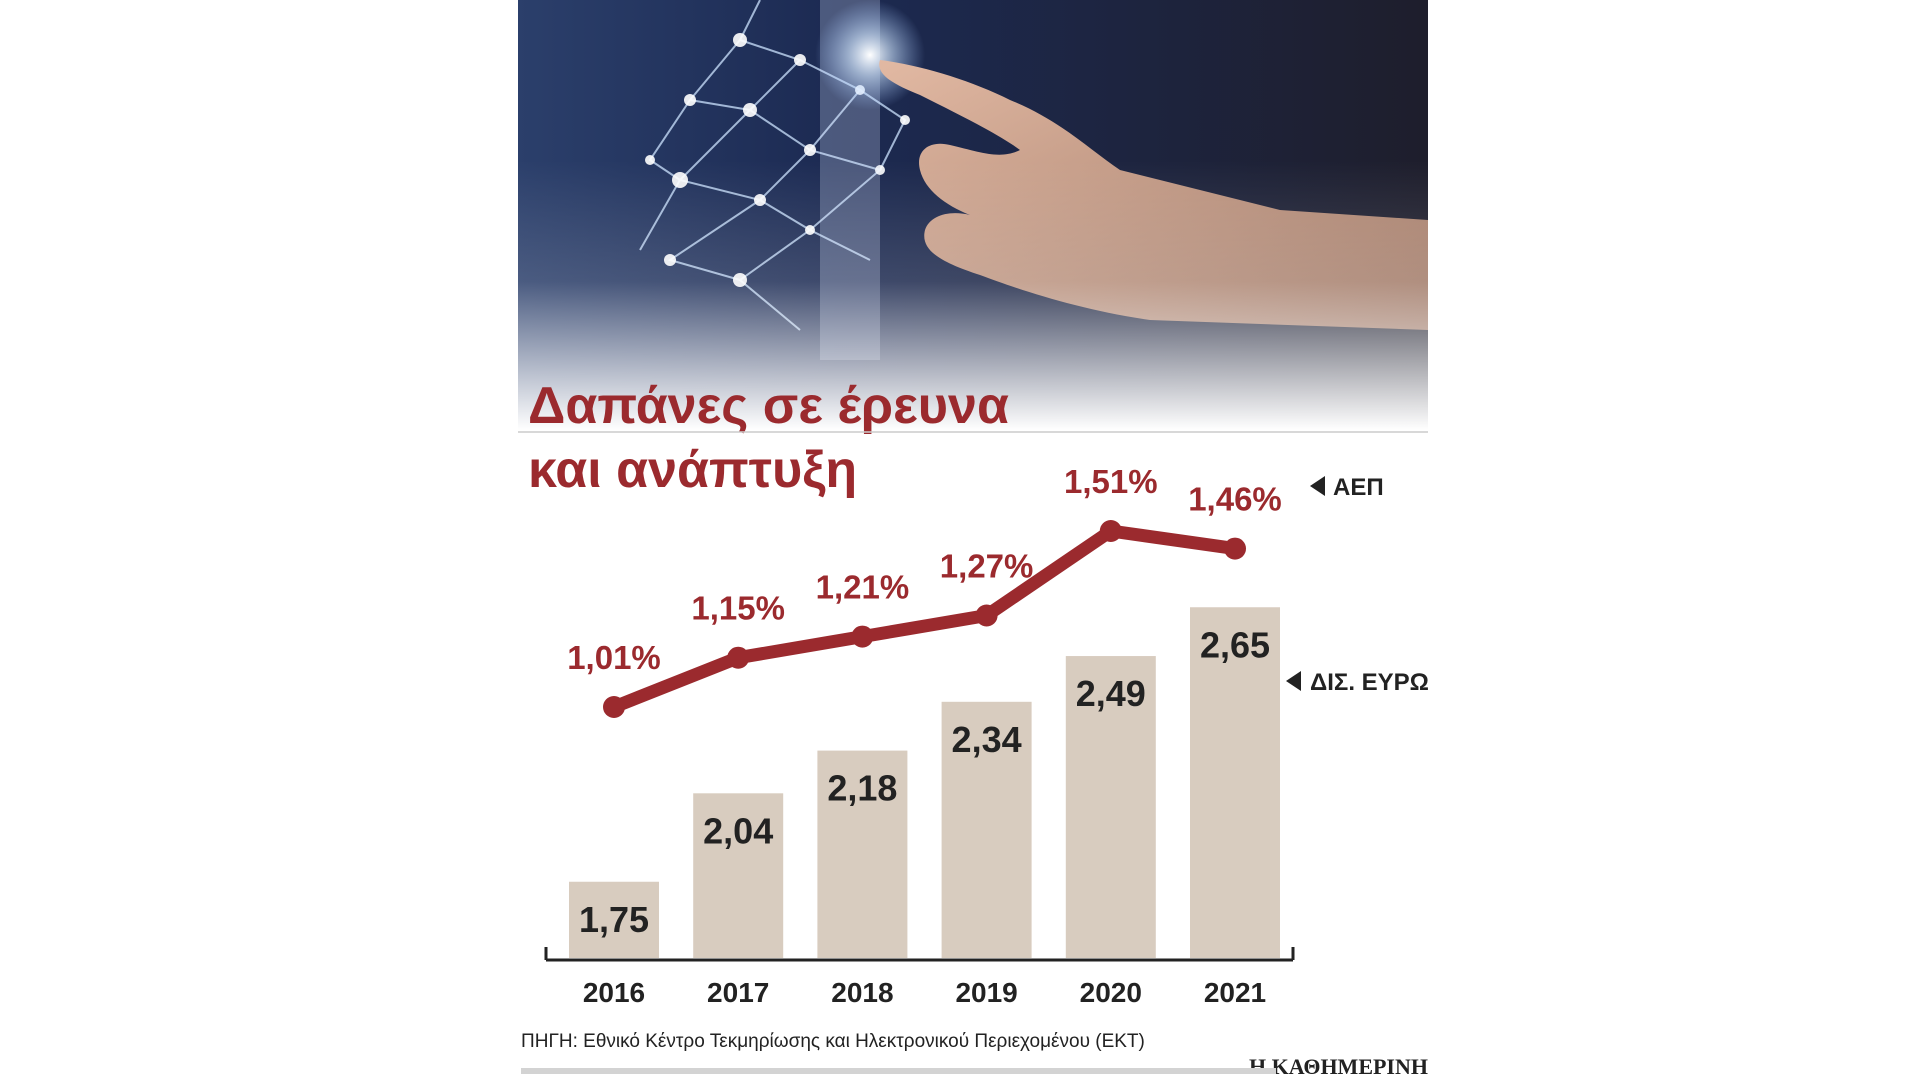  What do you see at coordinates (768, 438) in the screenshot?
I see `chart-title: Δαπάνες σε έρευνα και ανάπτυξη` at bounding box center [768, 438].